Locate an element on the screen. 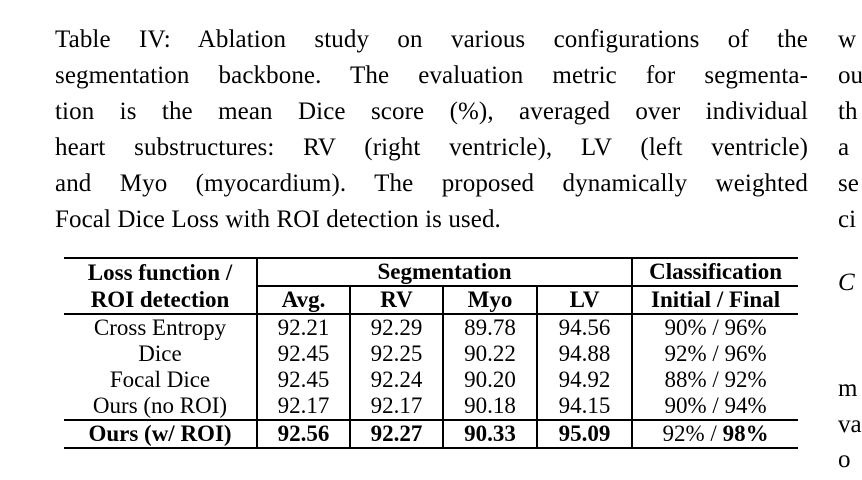 This screenshot has height=480, width=862. column-fragment: va is located at coordinates (850, 424).